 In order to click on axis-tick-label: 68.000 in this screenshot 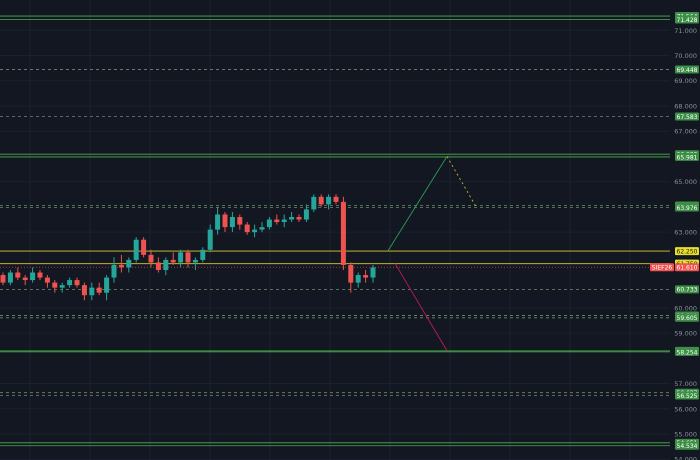, I will do `click(685, 106)`.